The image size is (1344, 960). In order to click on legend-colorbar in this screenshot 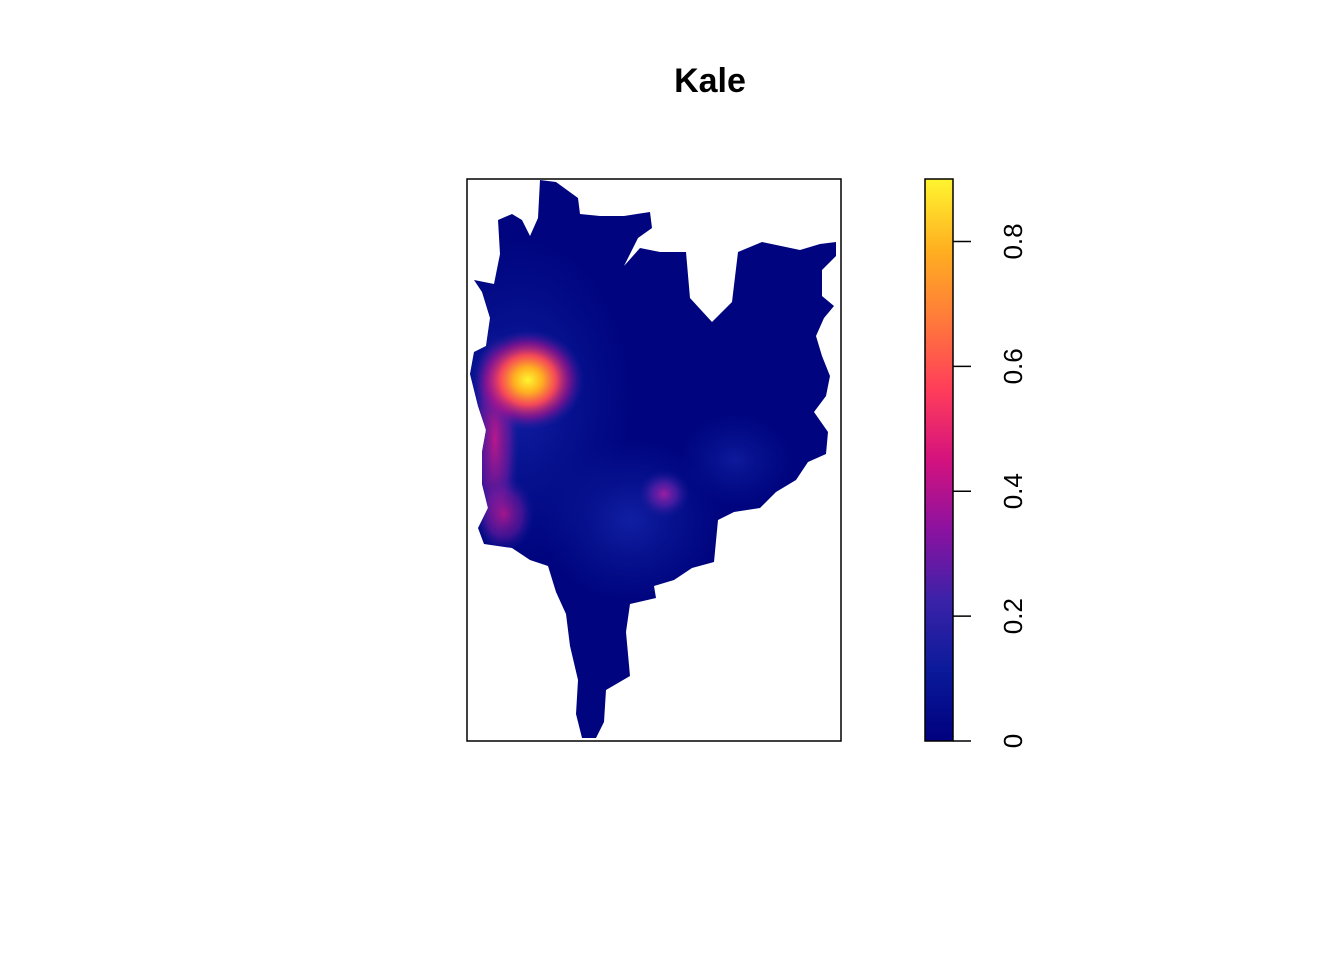, I will do `click(939, 460)`.